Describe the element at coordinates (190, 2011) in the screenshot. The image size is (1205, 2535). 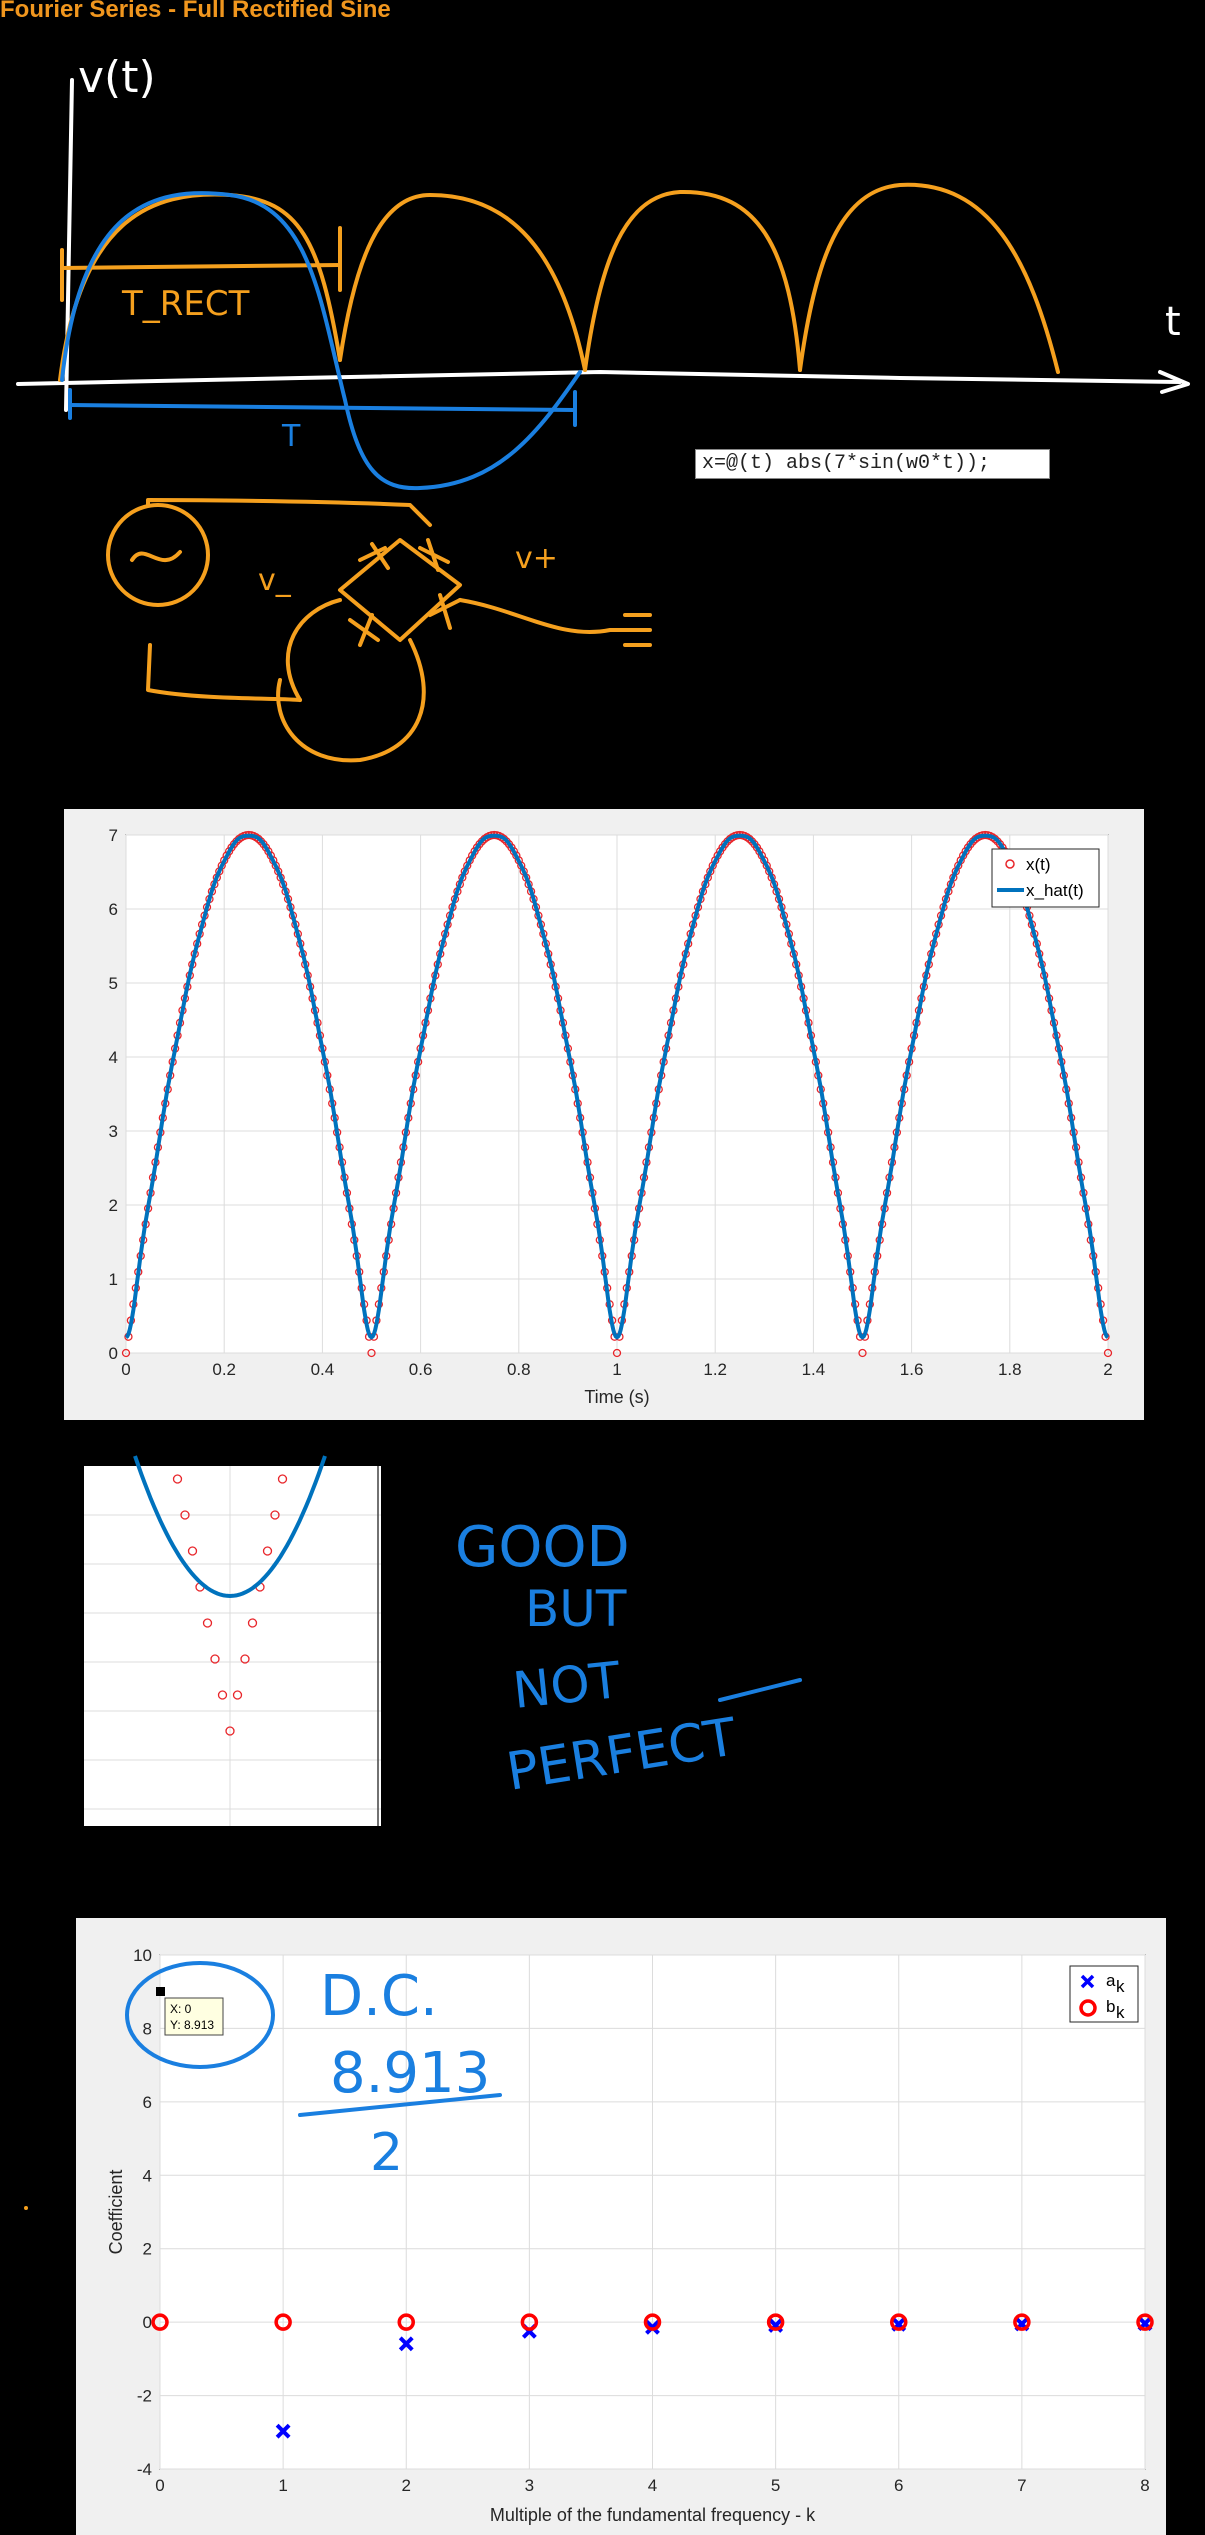
I see `datatip: X: 0 Y: 8.913` at that location.